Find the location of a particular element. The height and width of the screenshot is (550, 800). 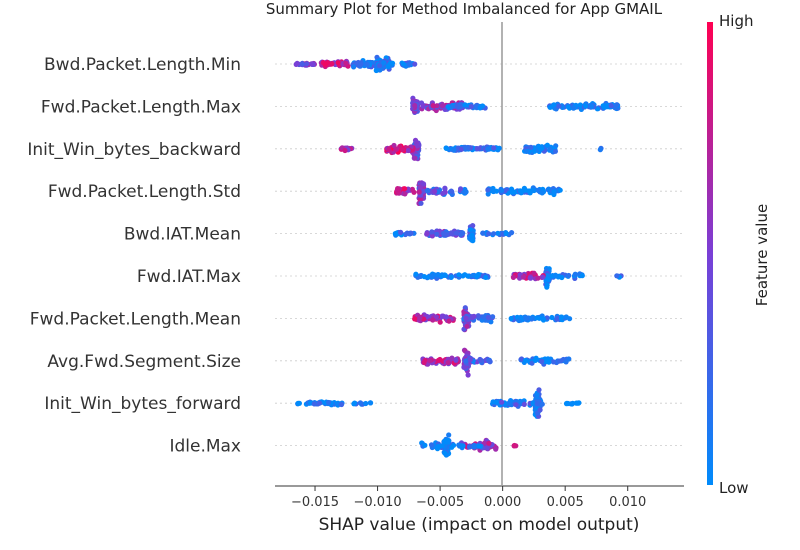

feature-label: Bwd.Packet.Length.Min is located at coordinates (142, 65).